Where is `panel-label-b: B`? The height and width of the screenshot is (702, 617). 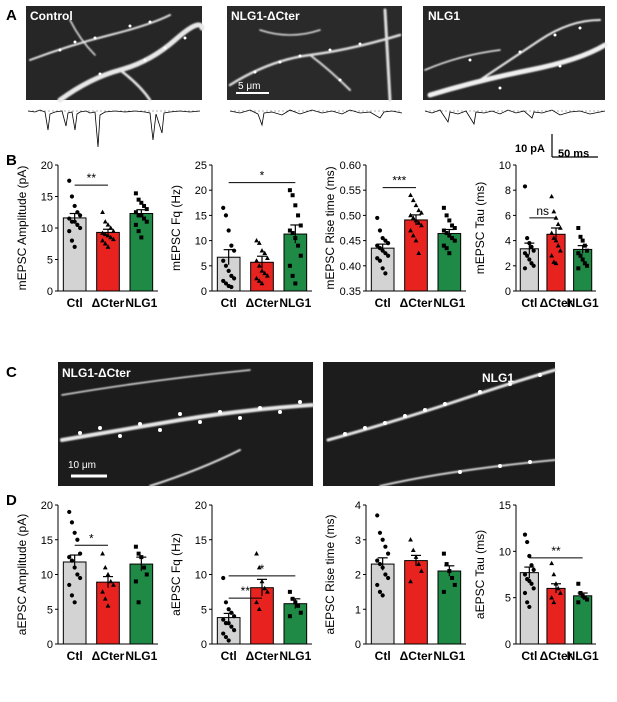
panel-label-b: B is located at coordinates (11, 160).